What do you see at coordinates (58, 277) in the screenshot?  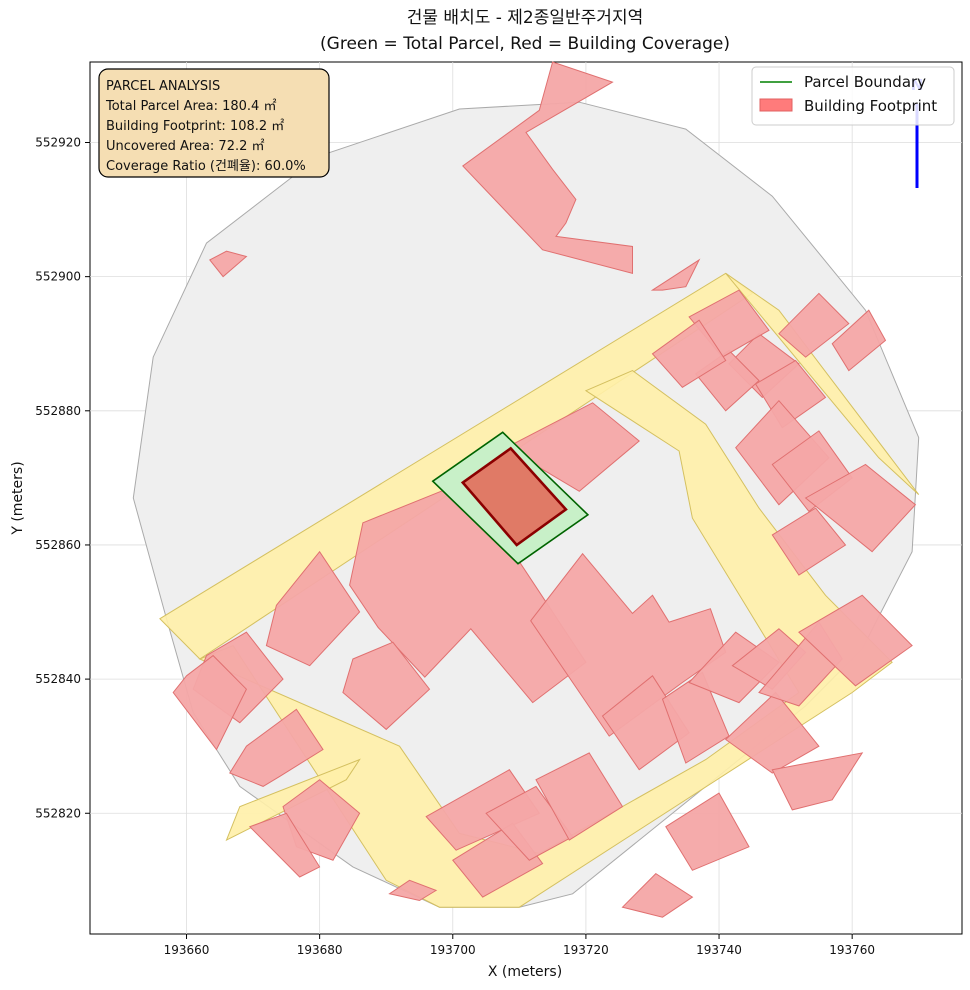 I see `y-tick-label-4: 552900` at bounding box center [58, 277].